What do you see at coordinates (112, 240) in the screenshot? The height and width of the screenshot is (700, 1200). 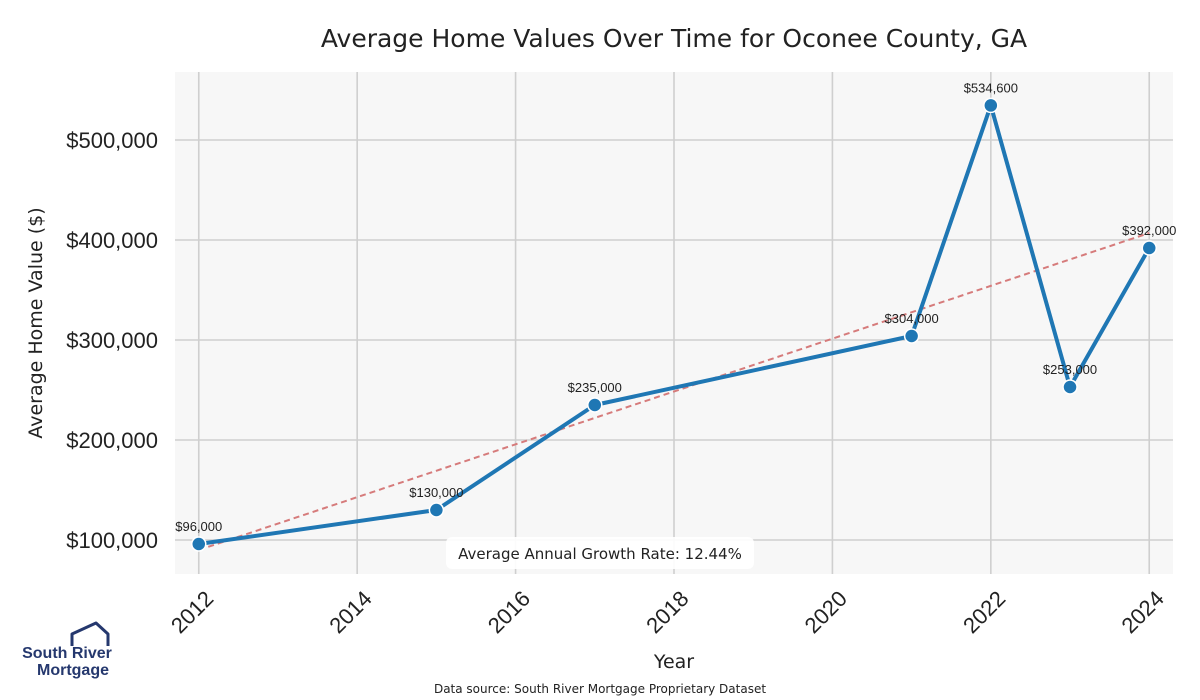 I see `y-tick-label: $400,000` at bounding box center [112, 240].